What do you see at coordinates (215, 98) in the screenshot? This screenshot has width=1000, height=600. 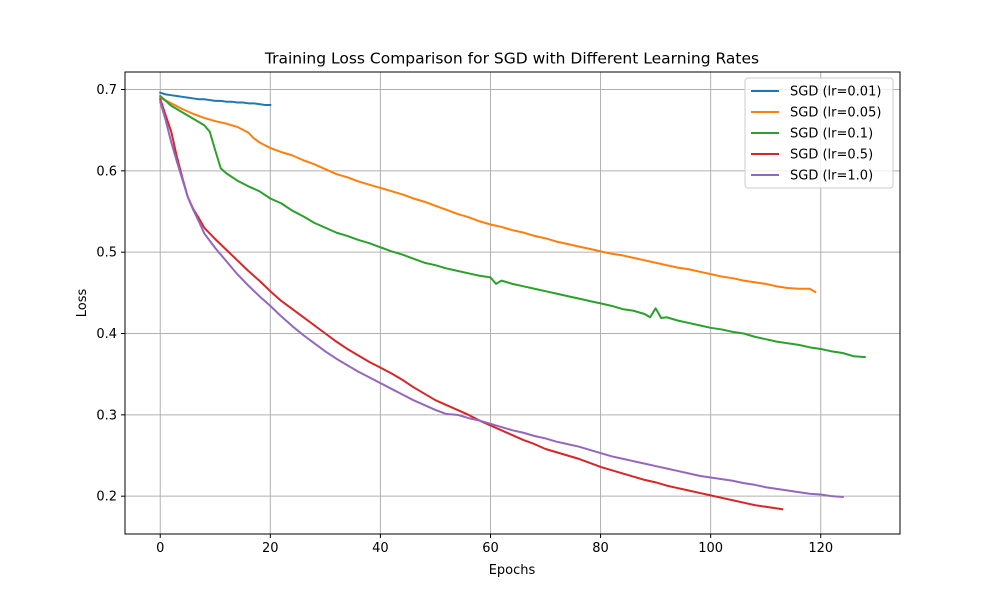 I see `series-line` at bounding box center [215, 98].